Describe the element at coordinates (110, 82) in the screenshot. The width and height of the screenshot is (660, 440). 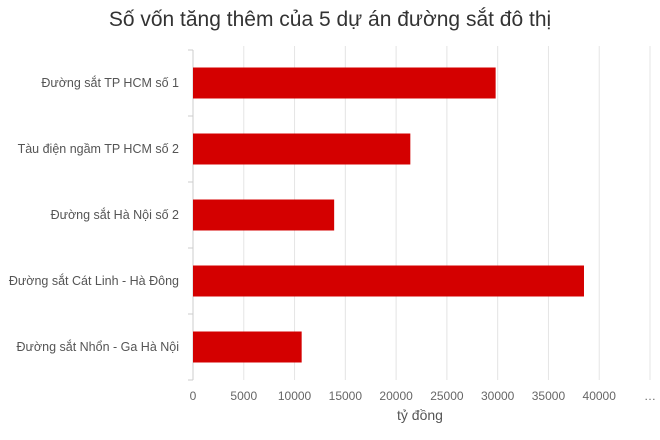
I see `category-label: Đường sắt TP HCM số 1` at that location.